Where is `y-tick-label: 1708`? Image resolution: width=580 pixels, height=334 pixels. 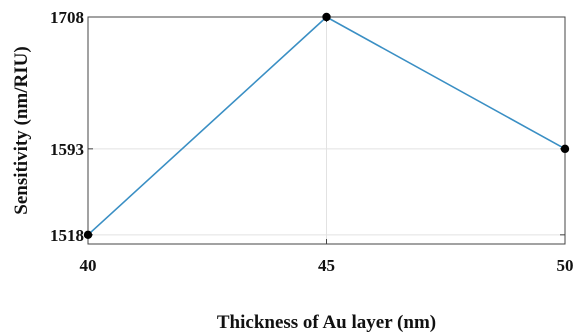
y-tick-label: 1708 is located at coordinates (67, 17).